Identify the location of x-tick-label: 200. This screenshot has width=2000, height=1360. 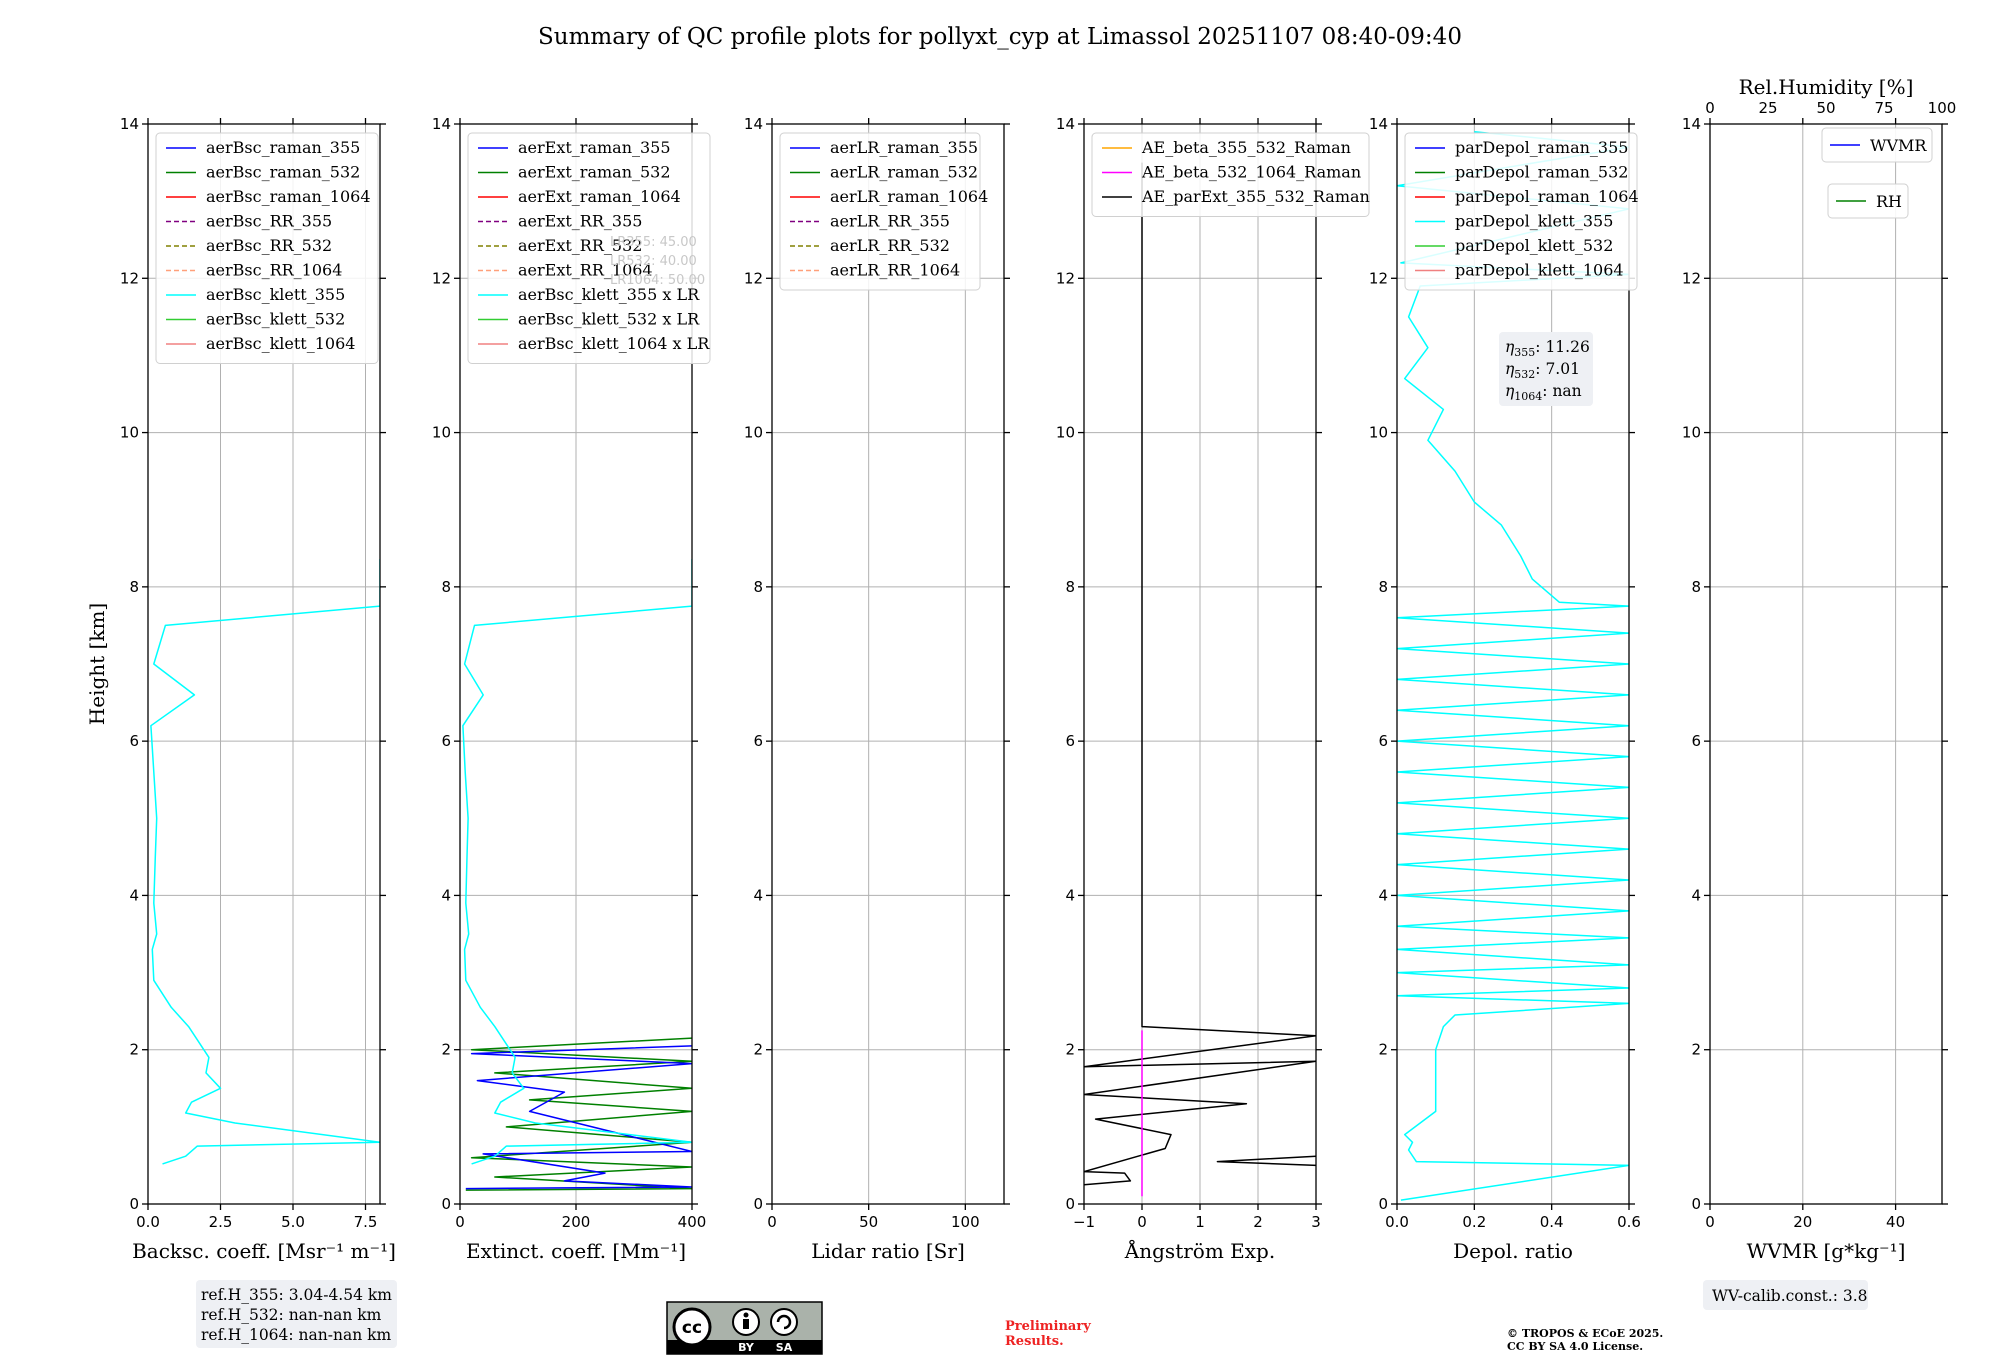
(576, 1222).